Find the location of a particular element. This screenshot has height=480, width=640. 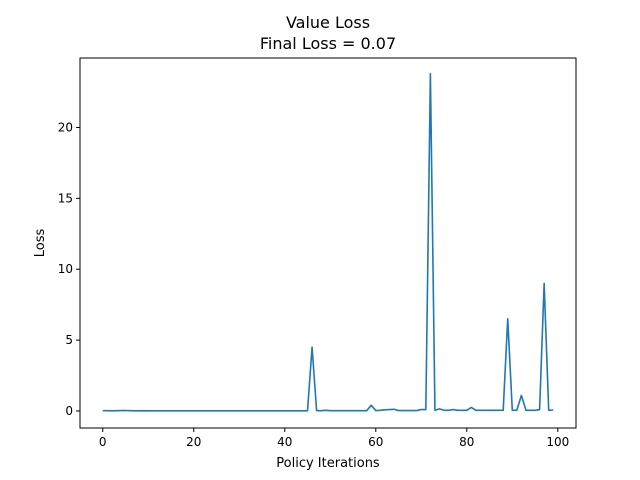

x-tick-label: 80 is located at coordinates (466, 442).